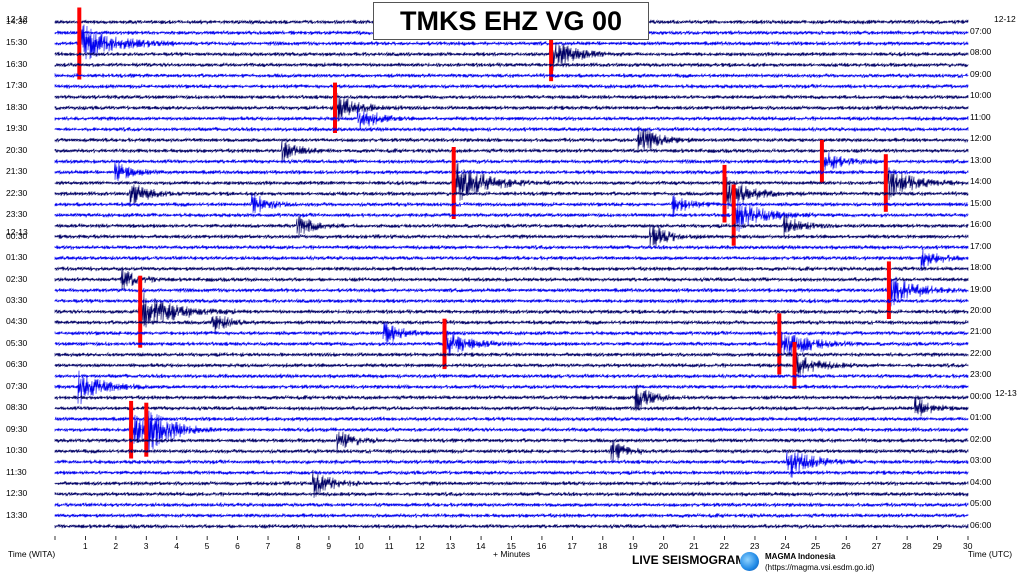  What do you see at coordinates (85, 546) in the screenshot?
I see `minute-tick-label: 1` at bounding box center [85, 546].